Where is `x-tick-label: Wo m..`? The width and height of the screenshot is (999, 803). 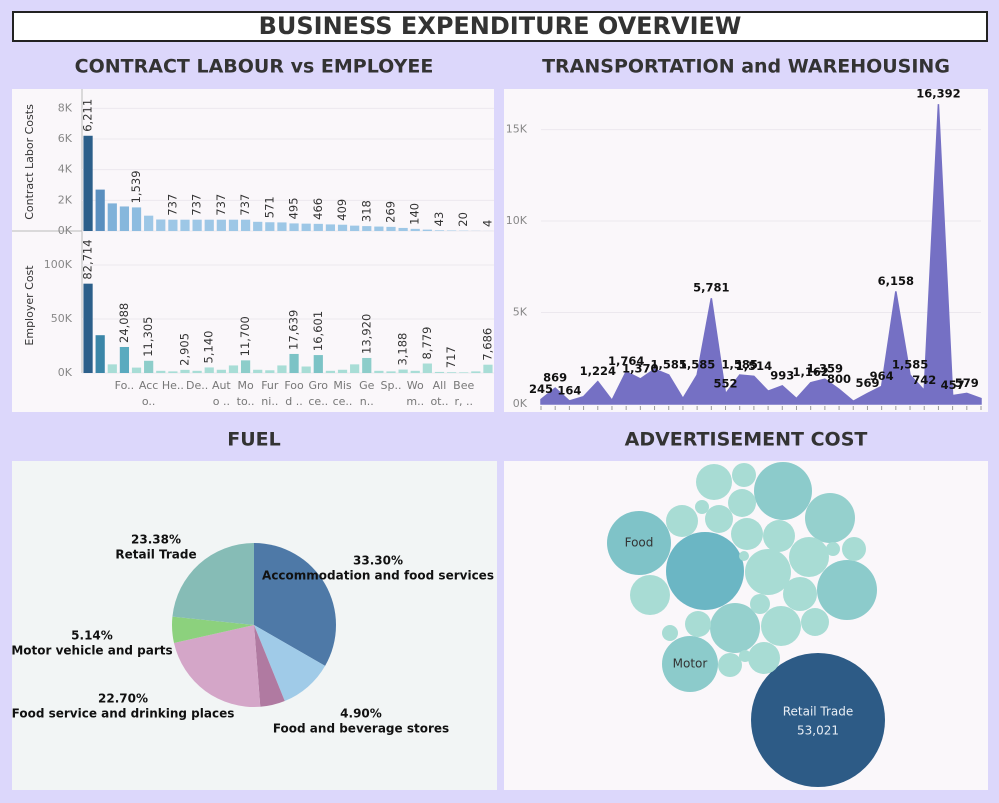
x-tick-label: Wo m.. is located at coordinates (415, 394).